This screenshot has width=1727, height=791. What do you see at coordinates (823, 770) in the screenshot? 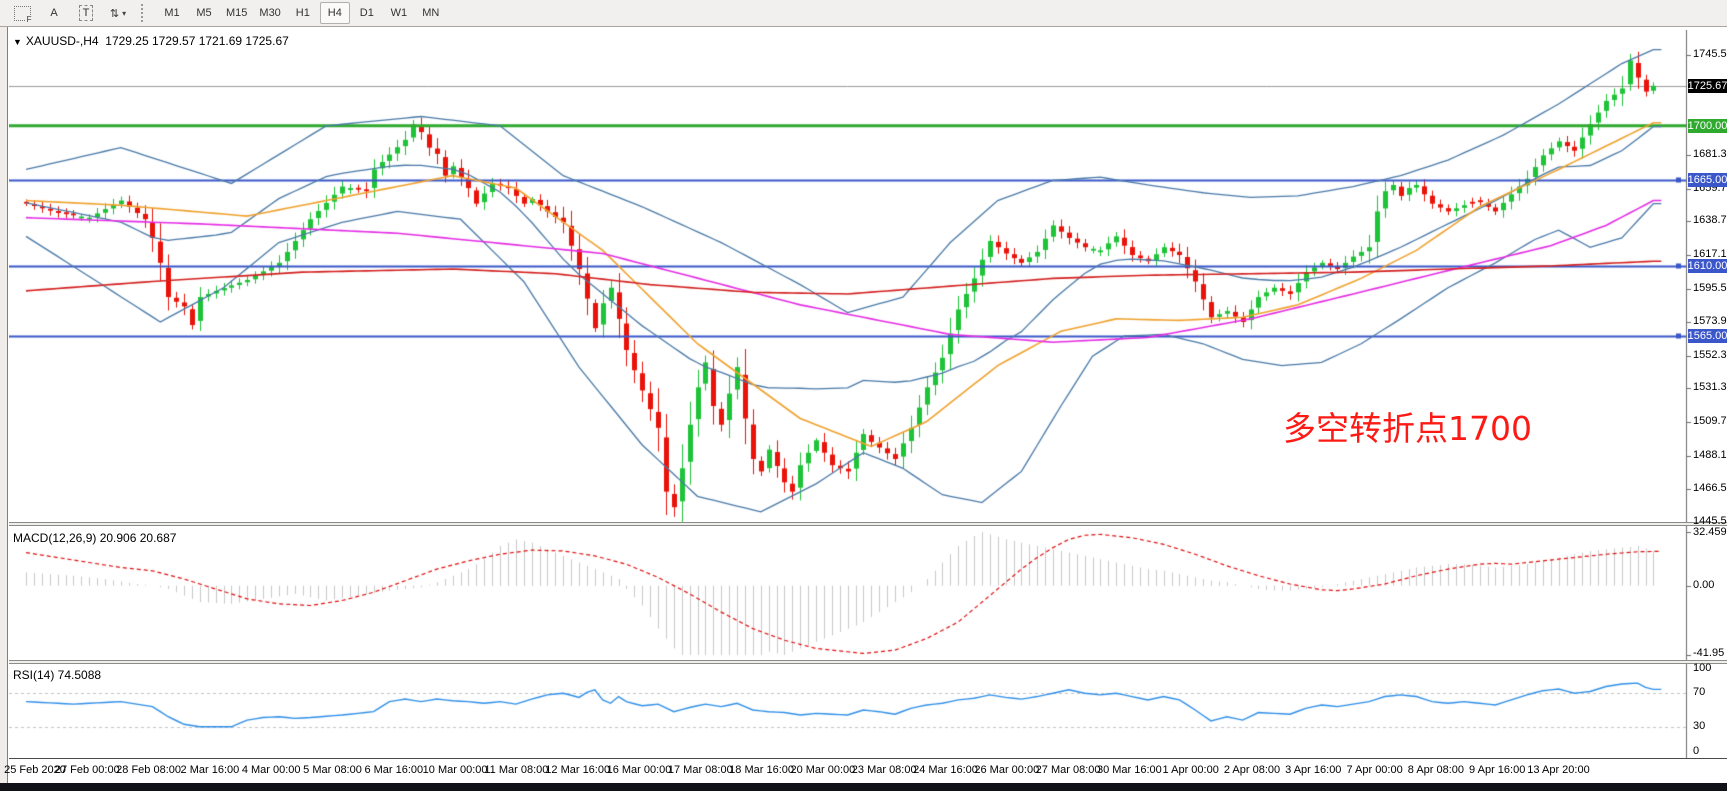
I see `date-label: 20 Mar 00:00` at bounding box center [823, 770].